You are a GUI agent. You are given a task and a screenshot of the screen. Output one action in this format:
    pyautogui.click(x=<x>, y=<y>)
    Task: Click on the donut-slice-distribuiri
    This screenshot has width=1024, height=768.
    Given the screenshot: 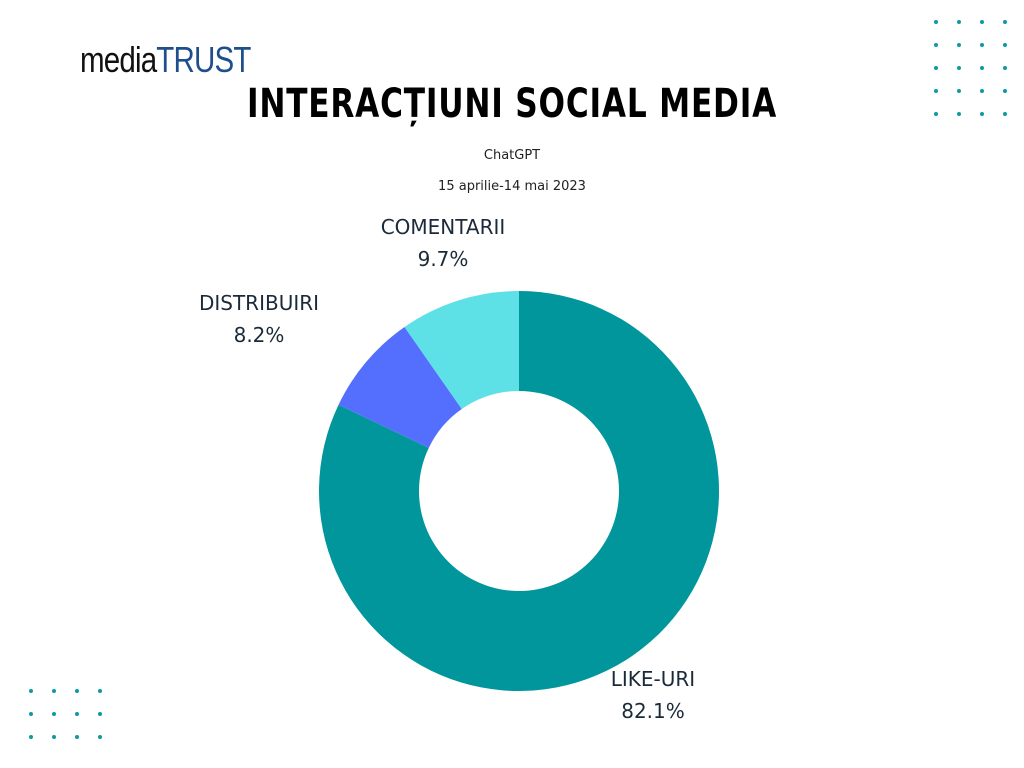 What is the action you would take?
    pyautogui.click(x=400, y=387)
    